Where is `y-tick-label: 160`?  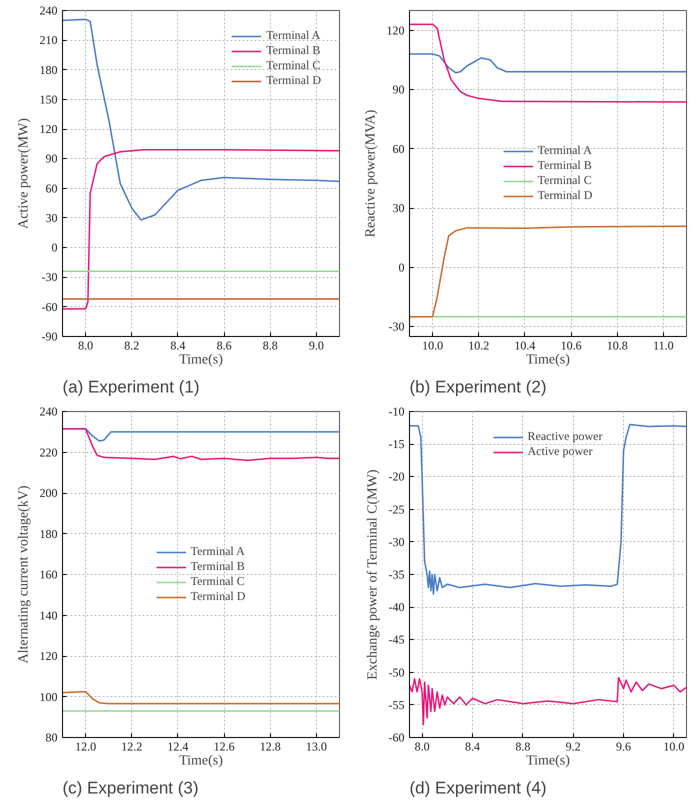 y-tick-label: 160 is located at coordinates (49, 575).